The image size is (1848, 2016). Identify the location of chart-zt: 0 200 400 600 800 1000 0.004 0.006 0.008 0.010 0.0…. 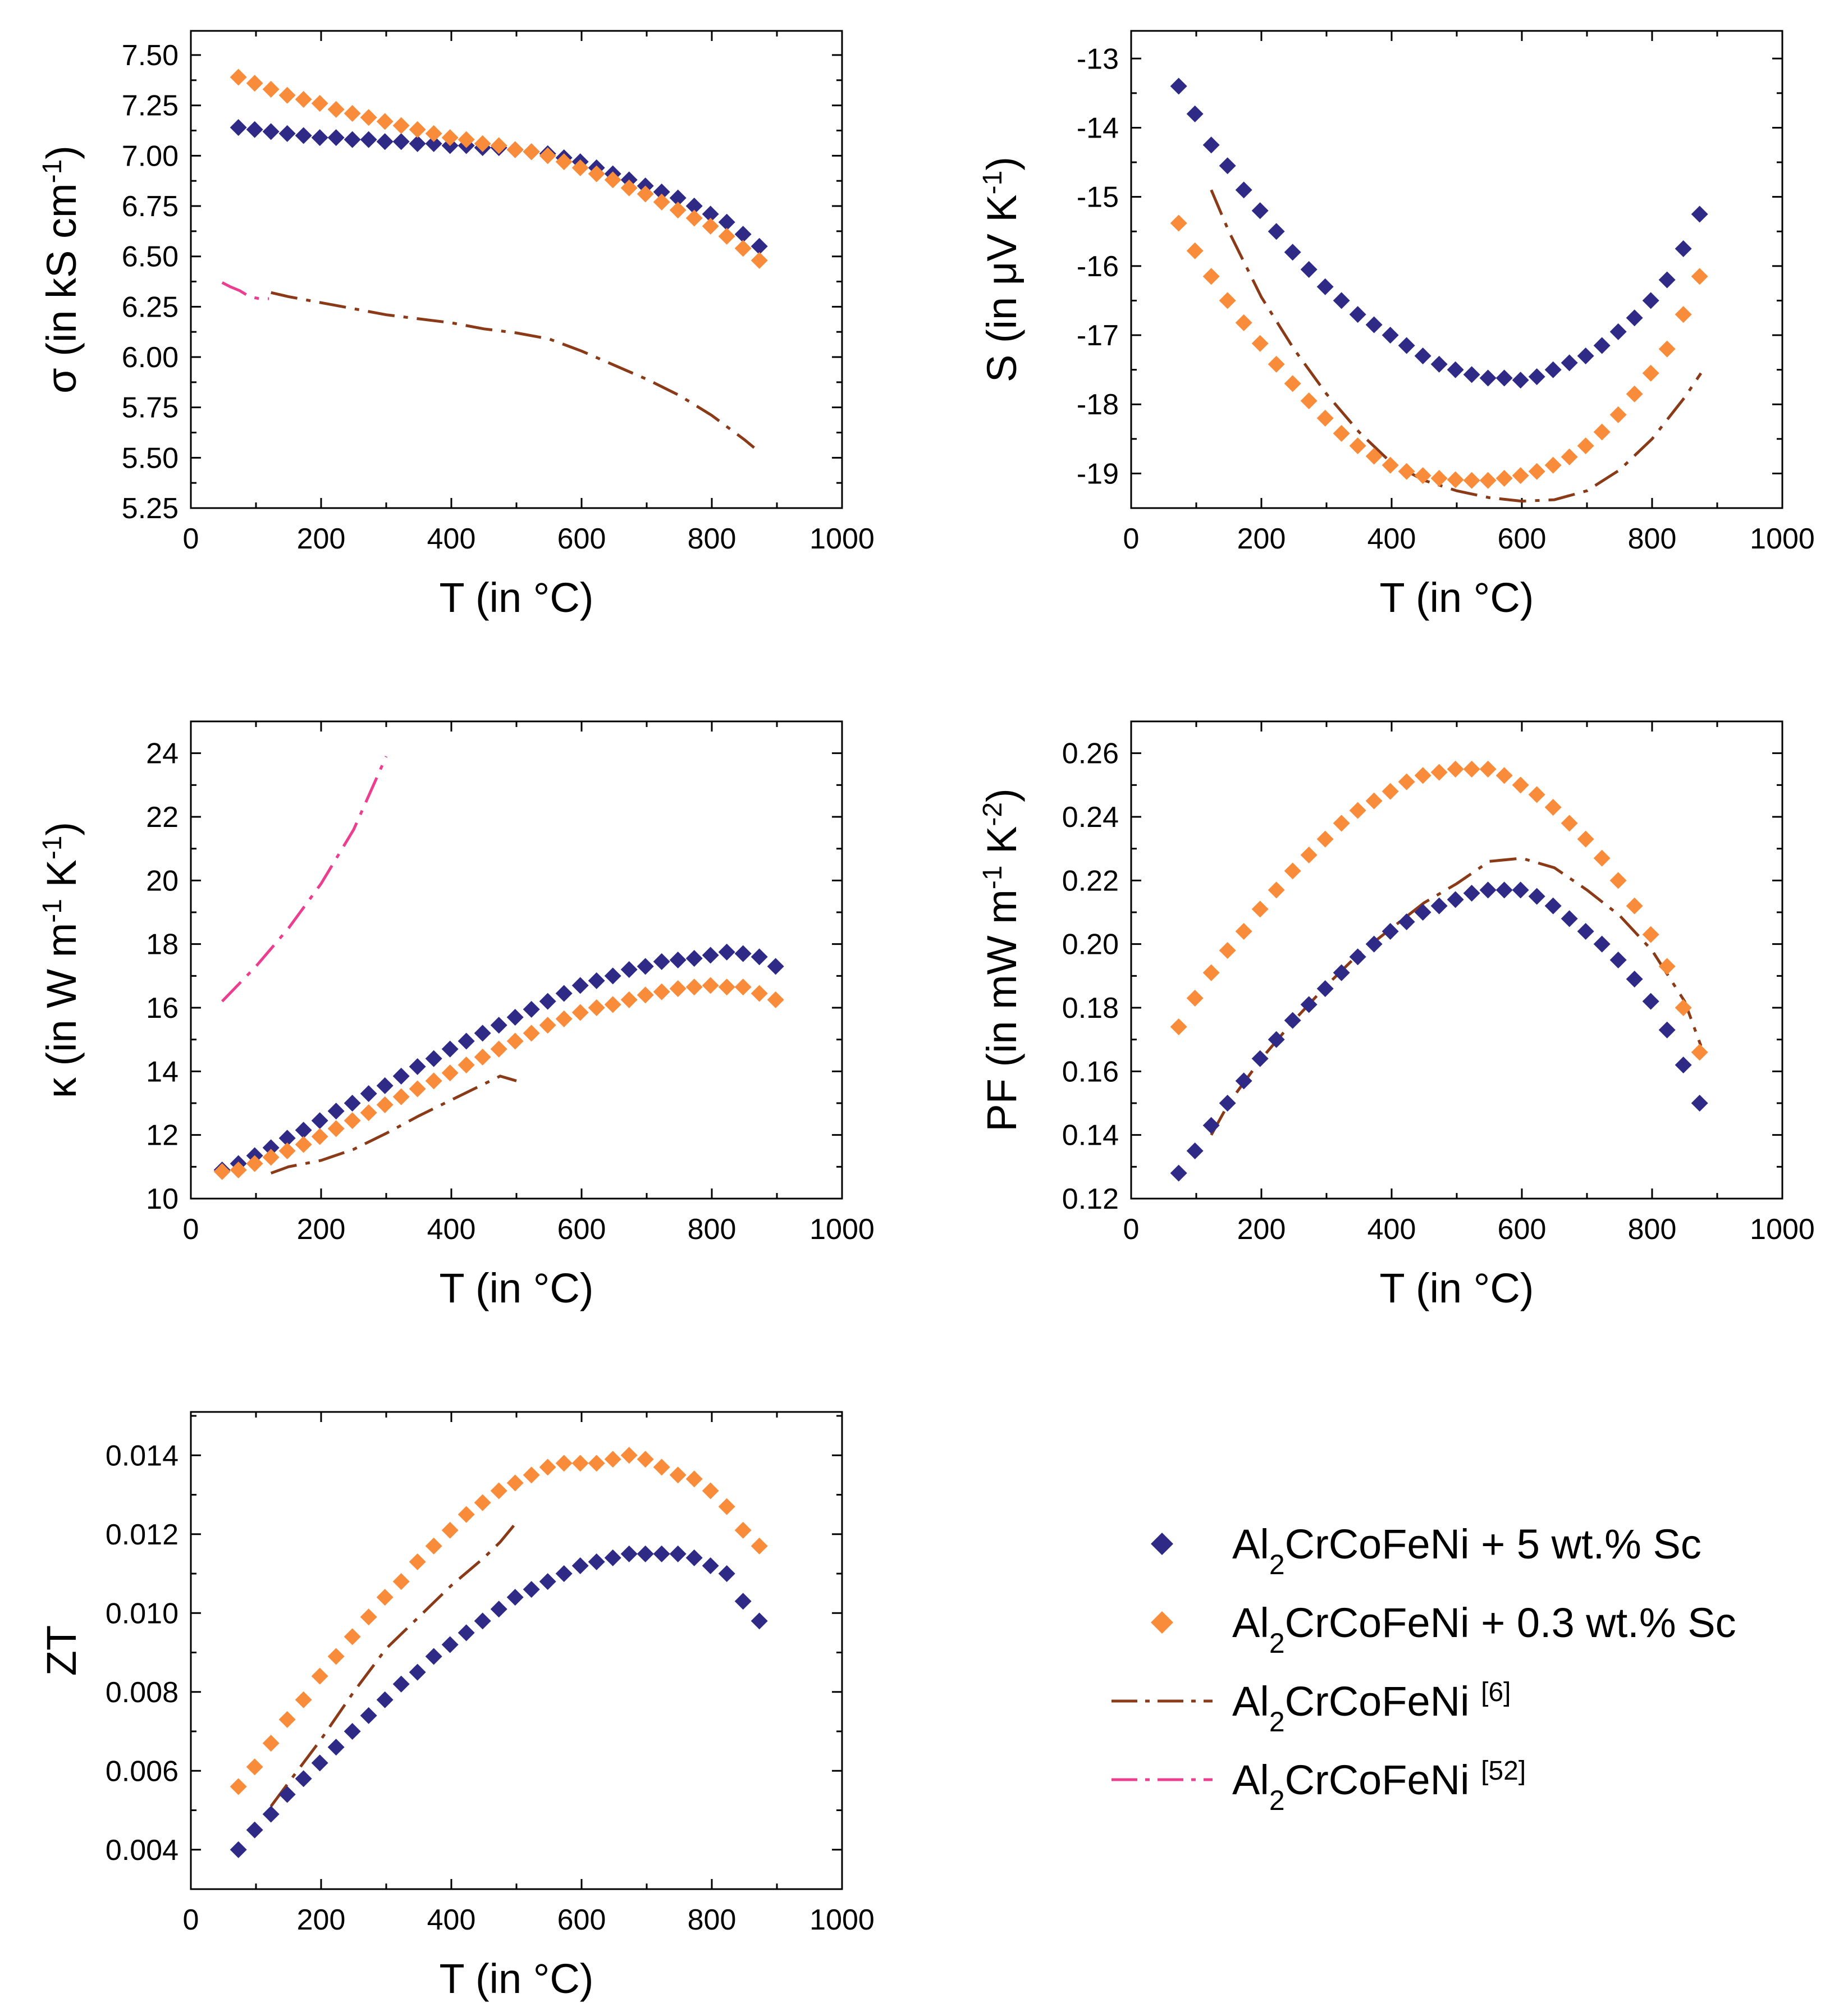
(457, 1706).